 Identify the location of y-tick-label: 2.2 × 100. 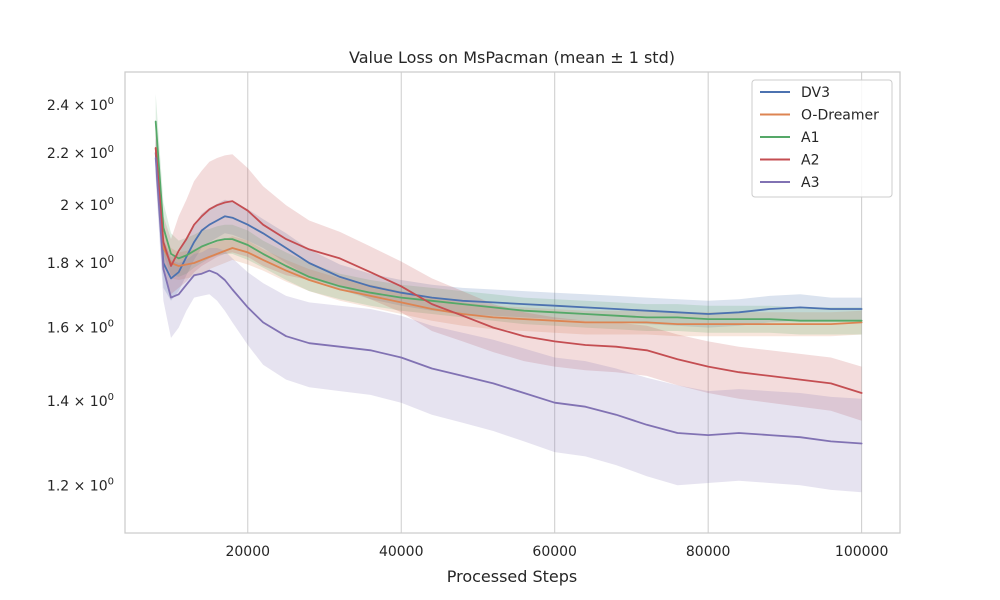
(80, 153).